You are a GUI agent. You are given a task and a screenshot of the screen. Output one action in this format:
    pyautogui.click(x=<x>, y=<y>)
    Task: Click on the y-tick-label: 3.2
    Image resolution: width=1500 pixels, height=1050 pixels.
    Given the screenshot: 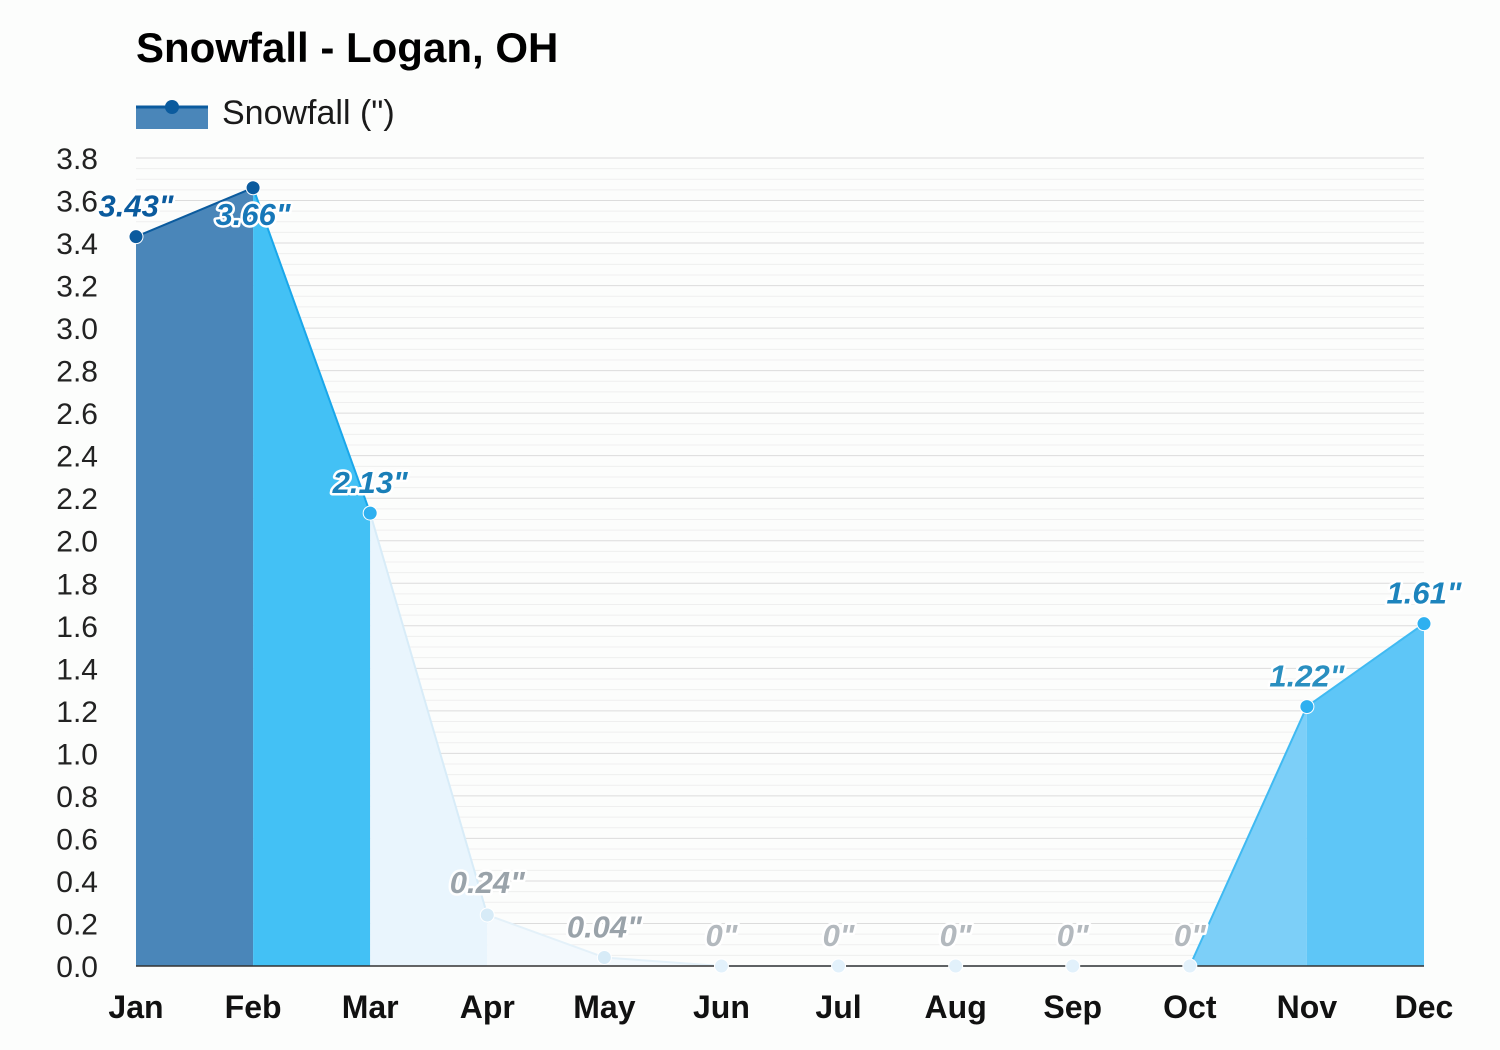 What is the action you would take?
    pyautogui.click(x=77, y=287)
    